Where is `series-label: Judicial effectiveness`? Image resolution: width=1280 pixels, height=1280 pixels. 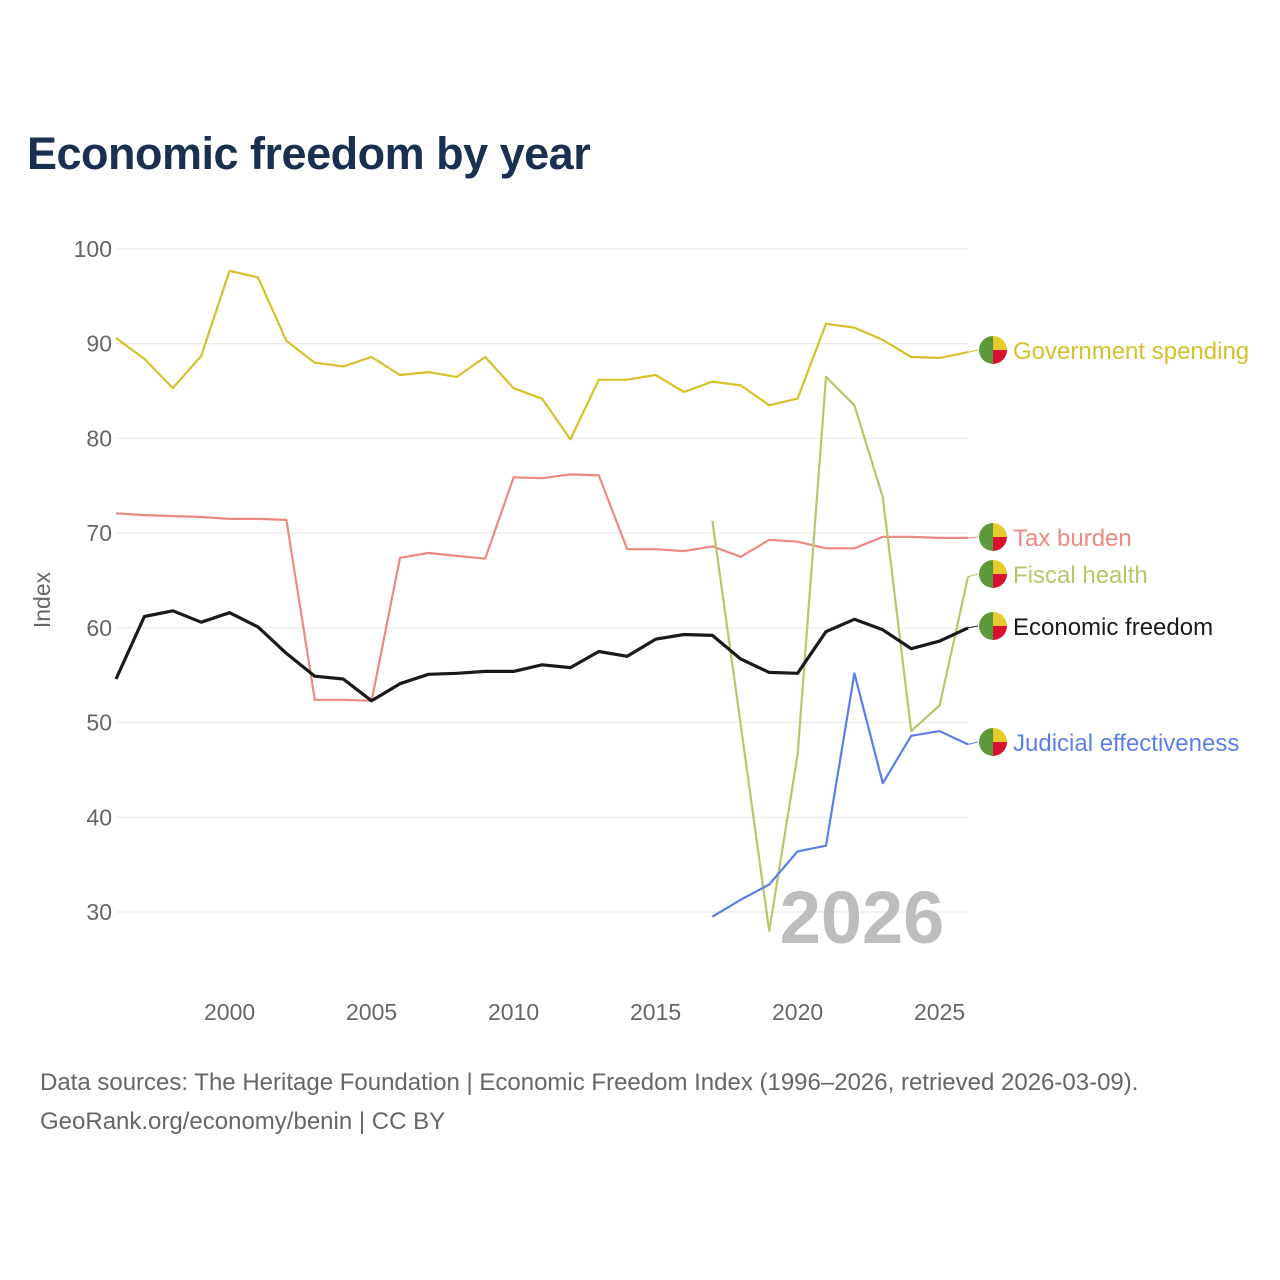 series-label: Judicial effectiveness is located at coordinates (1126, 743).